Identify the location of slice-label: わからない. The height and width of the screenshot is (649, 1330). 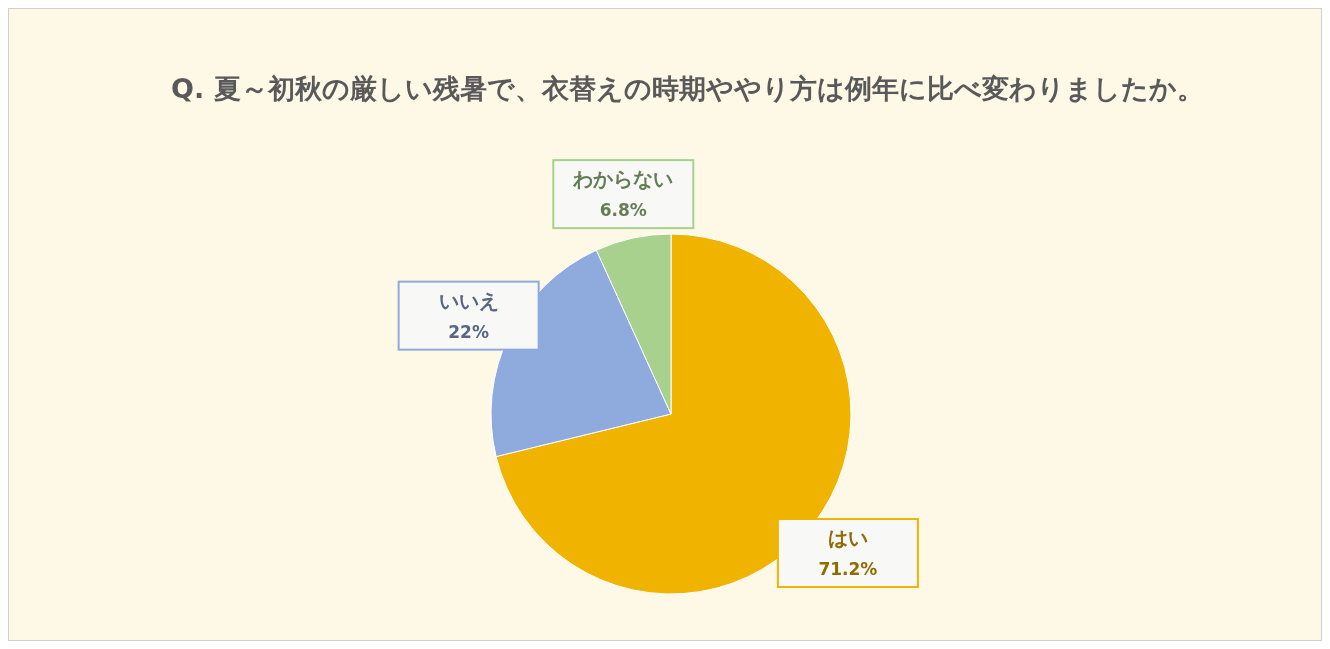
(623, 179).